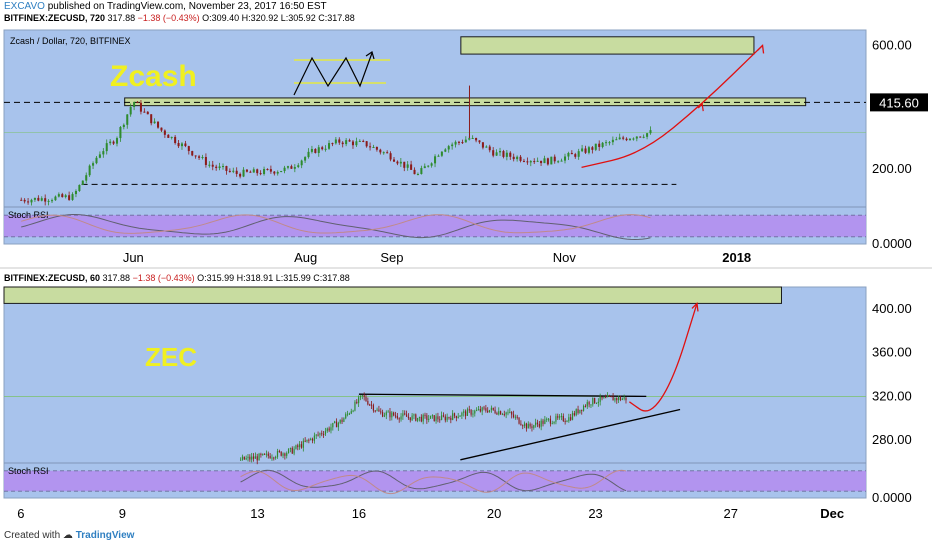  Describe the element at coordinates (28, 471) in the screenshot. I see `bottom-indicator-title: Stoch RSI` at that location.